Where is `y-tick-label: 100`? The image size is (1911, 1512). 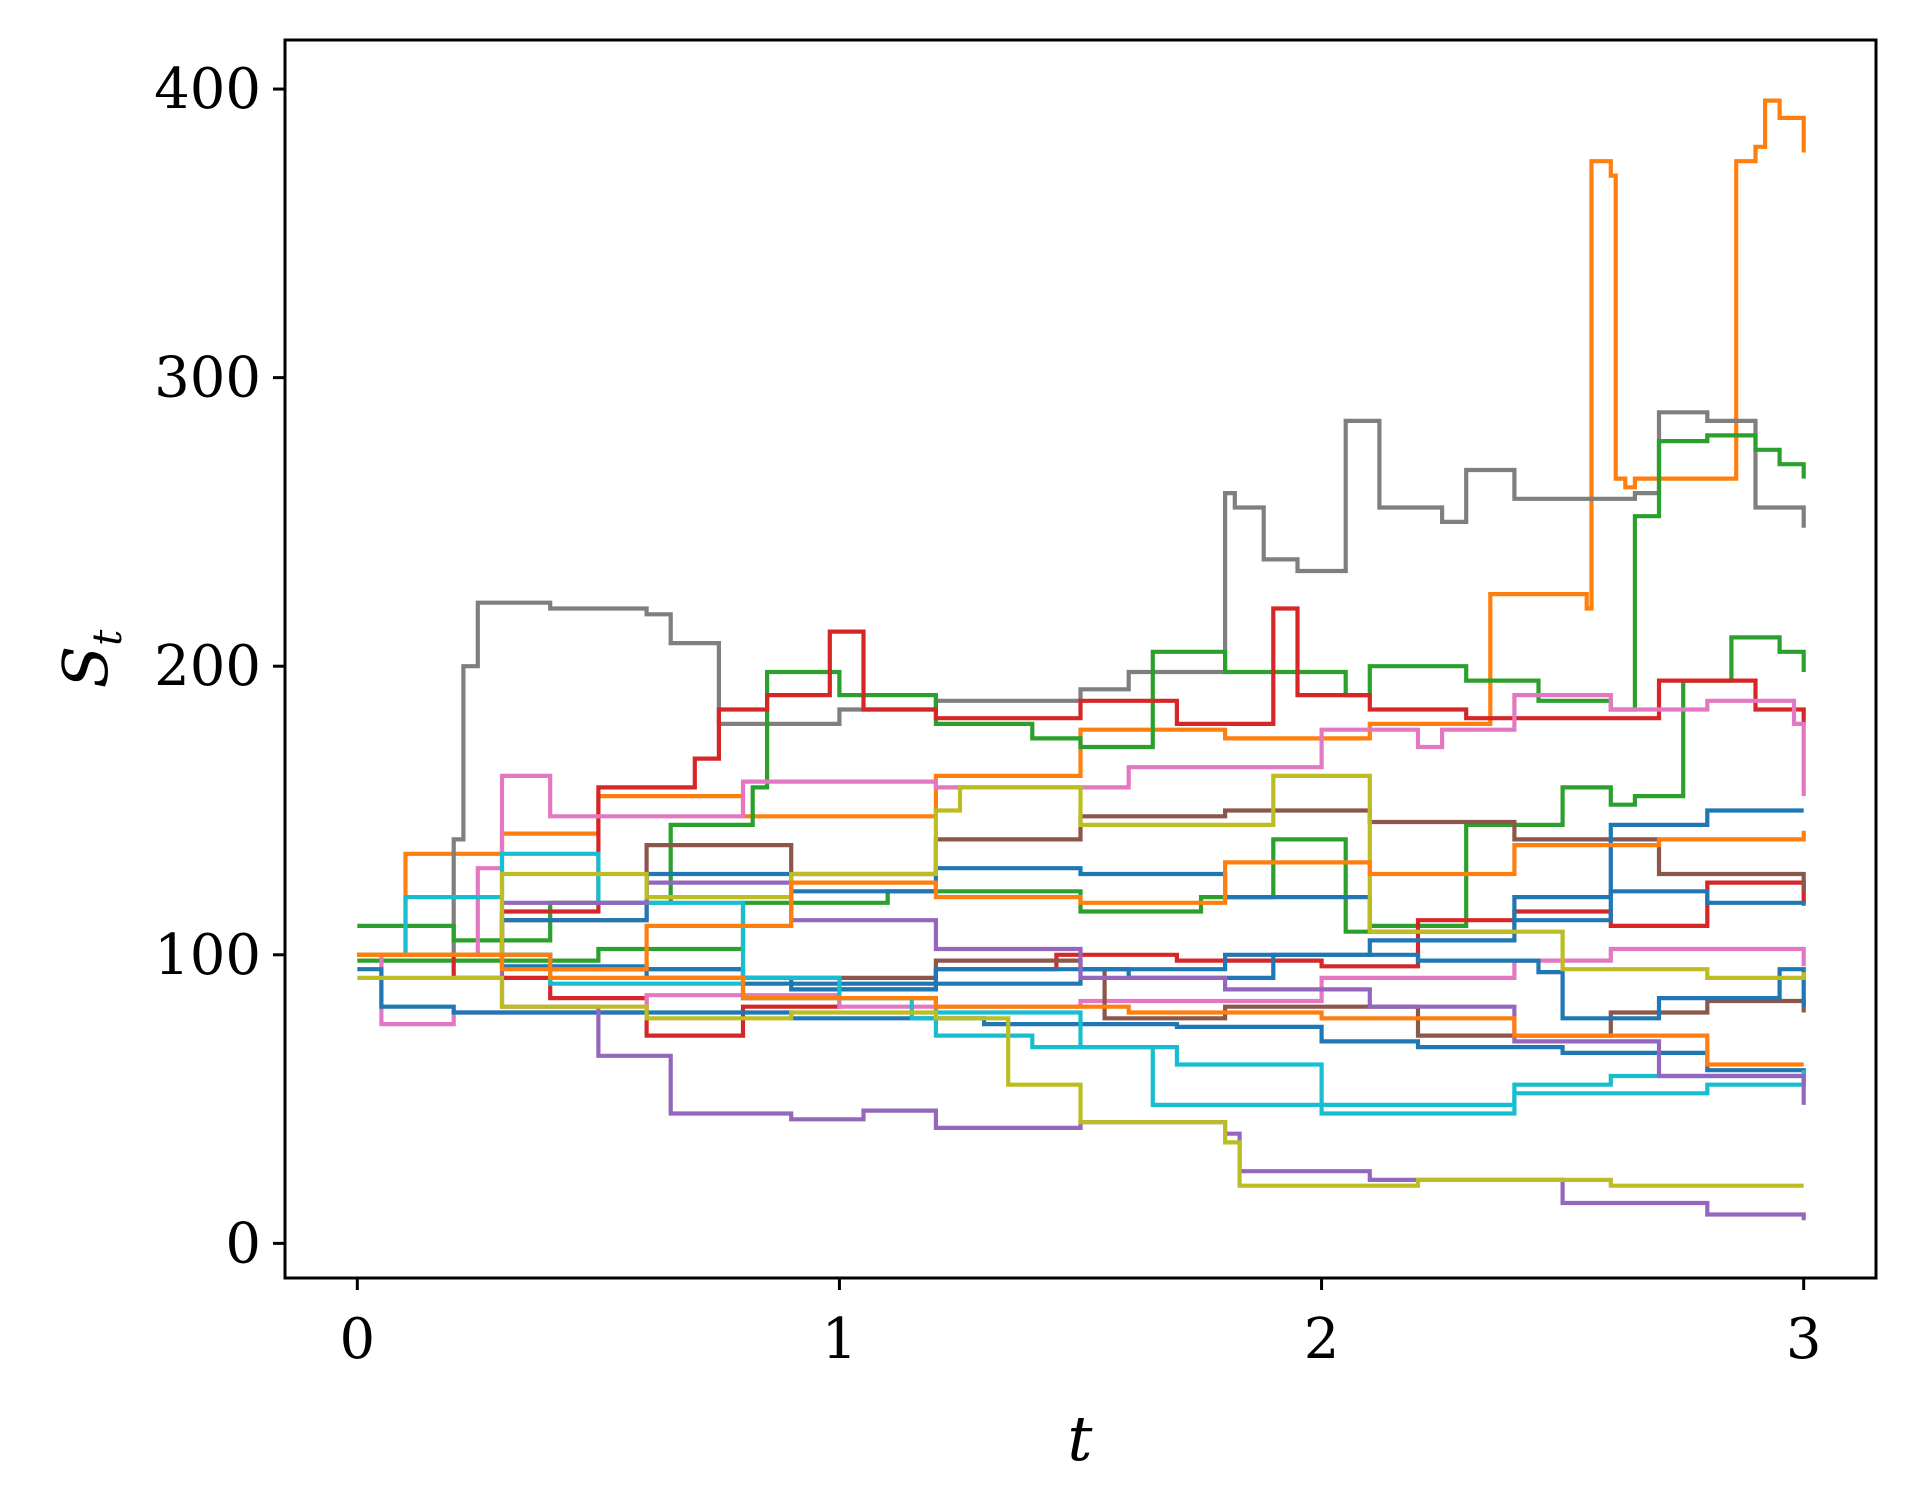
y-tick-label: 100 is located at coordinates (207, 955).